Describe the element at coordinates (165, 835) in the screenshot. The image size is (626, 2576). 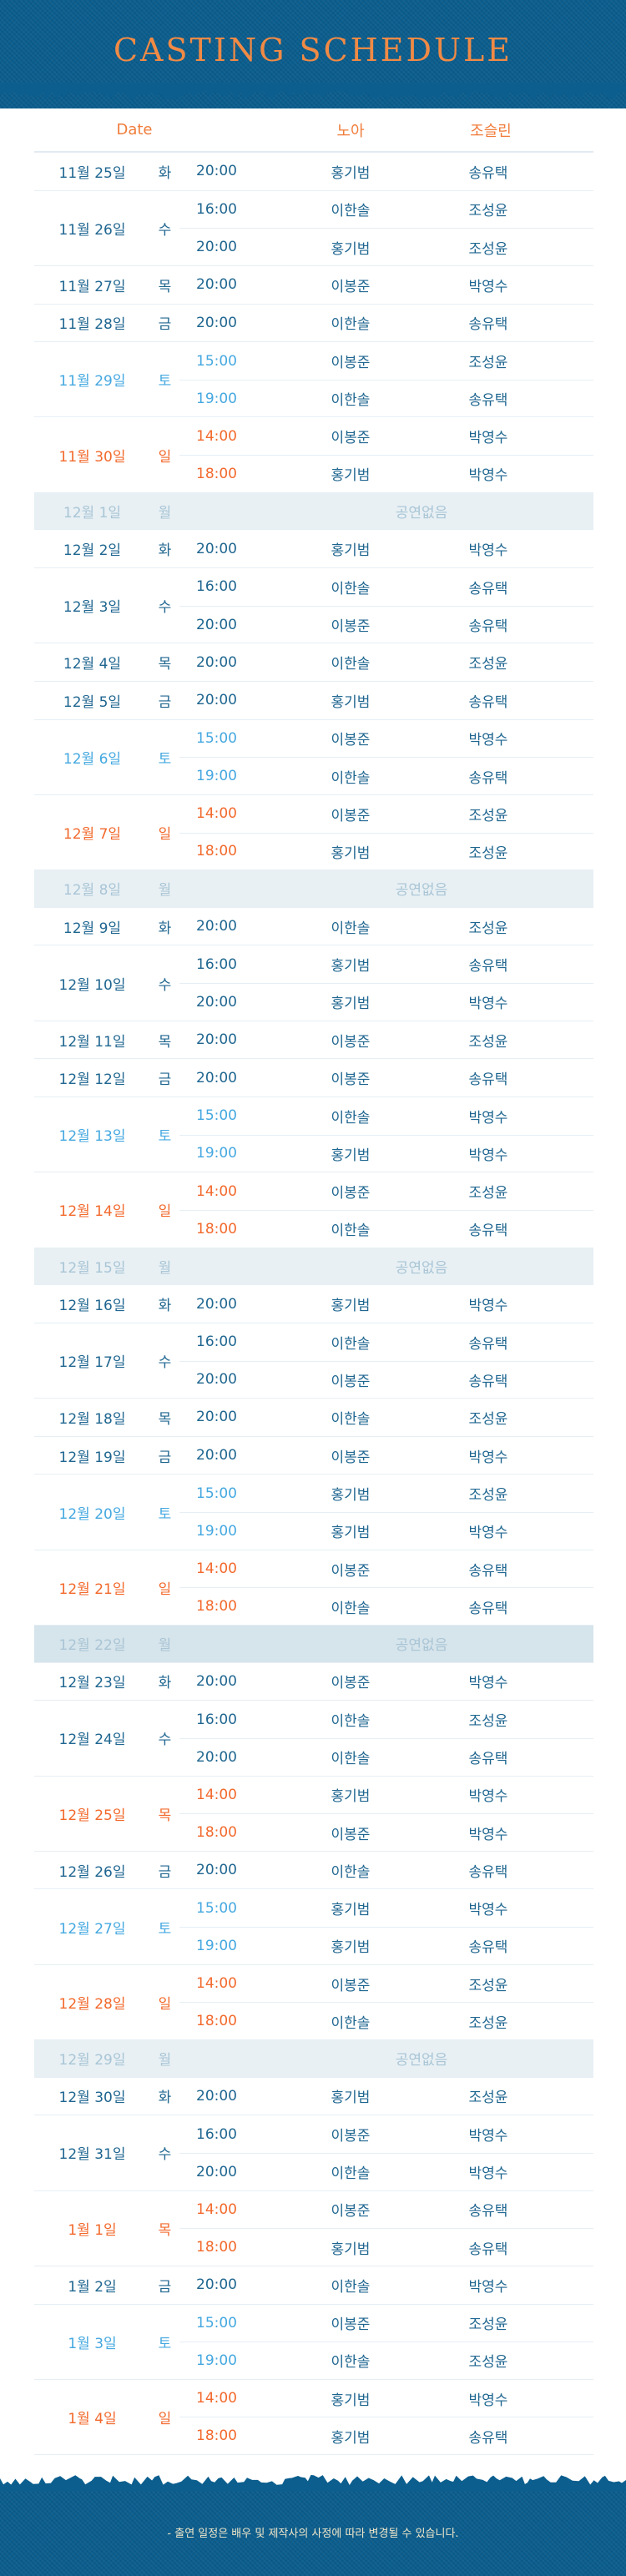
I see `weekday-cell: 일` at that location.